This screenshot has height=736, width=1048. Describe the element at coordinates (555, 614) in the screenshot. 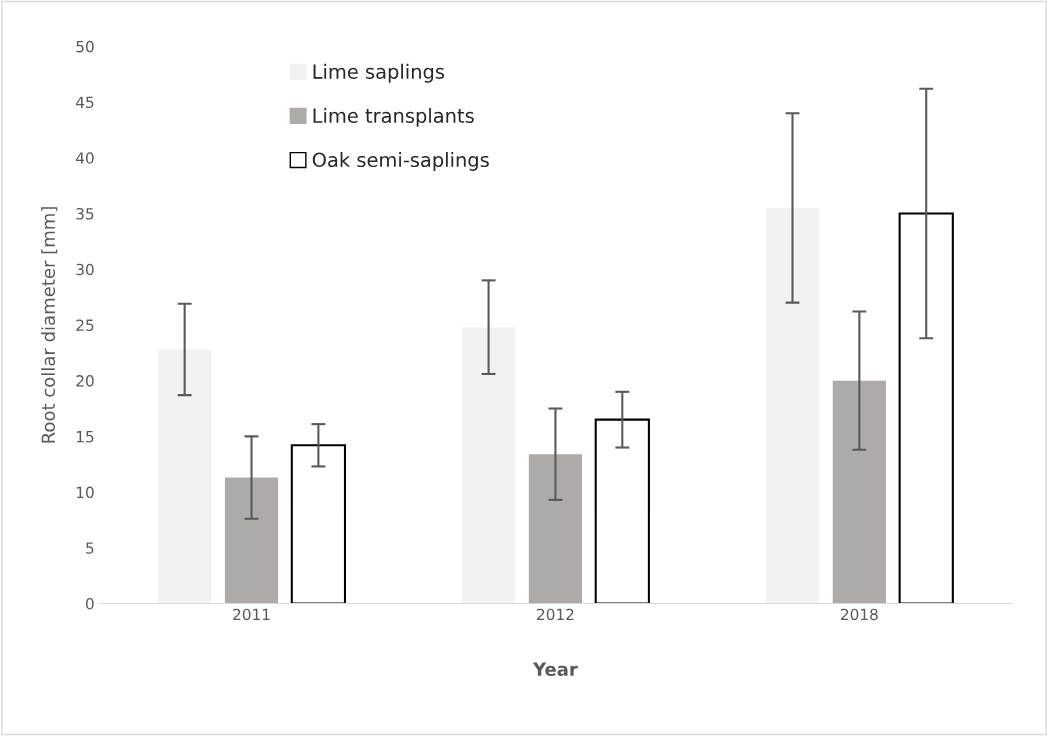

I see `x-tick-label: 2012` at that location.